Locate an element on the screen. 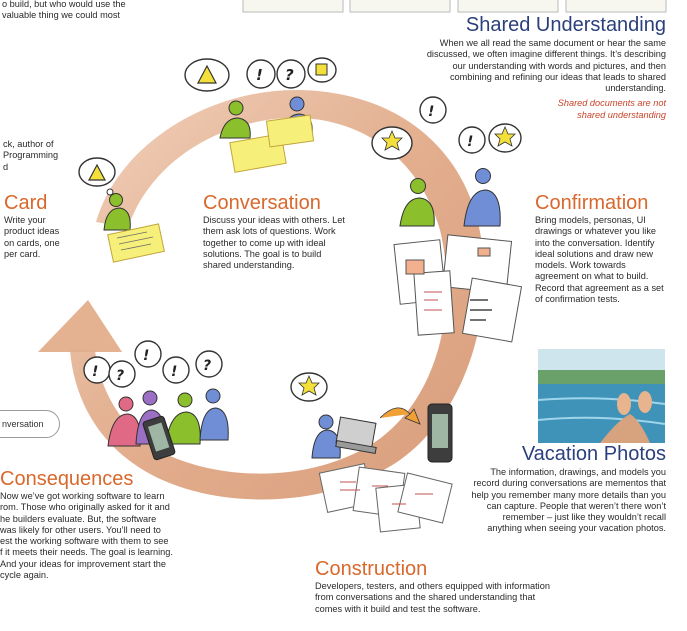 This screenshot has height=631, width=687. text-line: Discuss your ideas with others. Let is located at coordinates (274, 220).